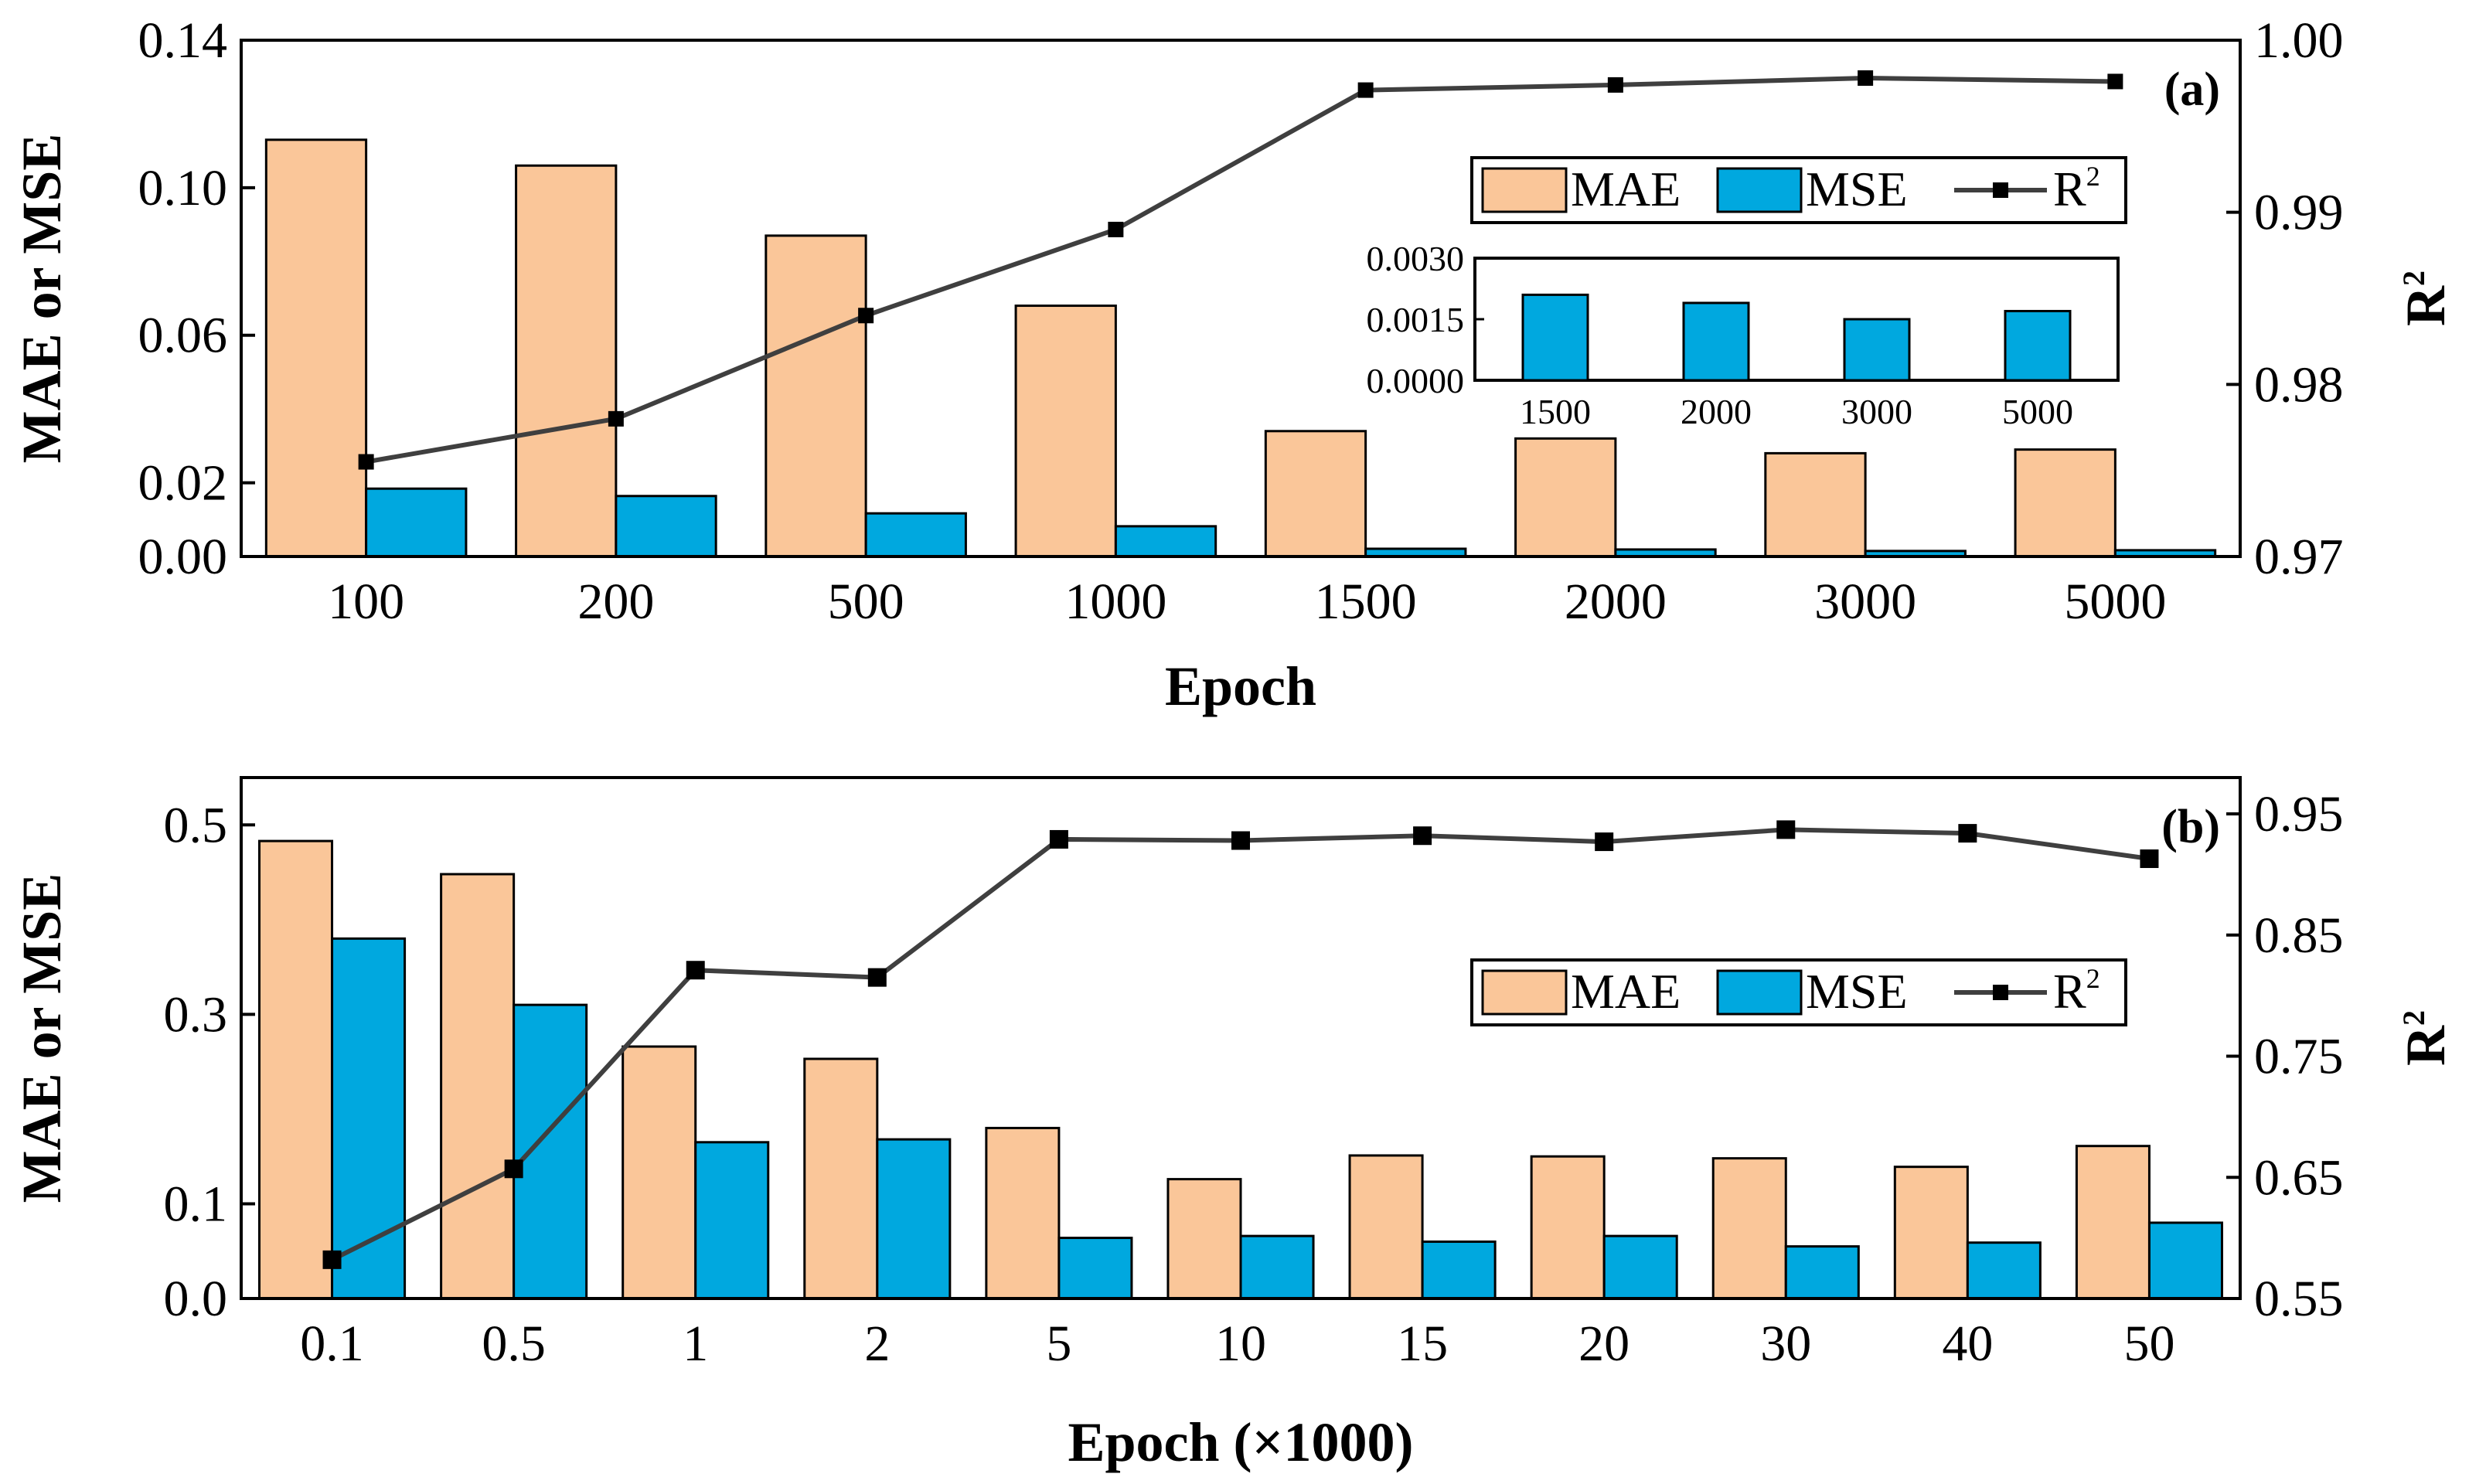 The image size is (2486, 1484). I want to click on x-tick-label: 50, so click(2148, 1344).